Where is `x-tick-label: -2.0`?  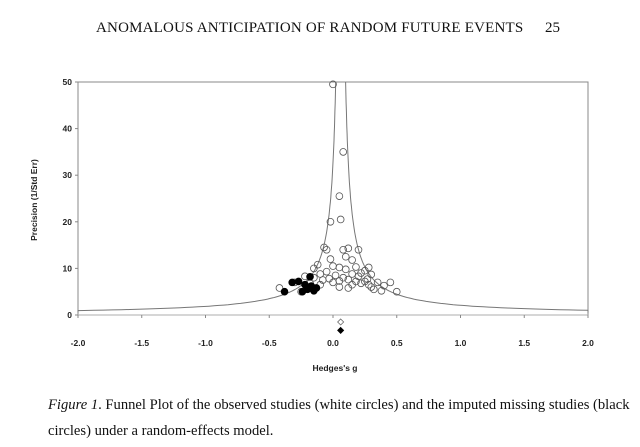 x-tick-label: -2.0 is located at coordinates (78, 343).